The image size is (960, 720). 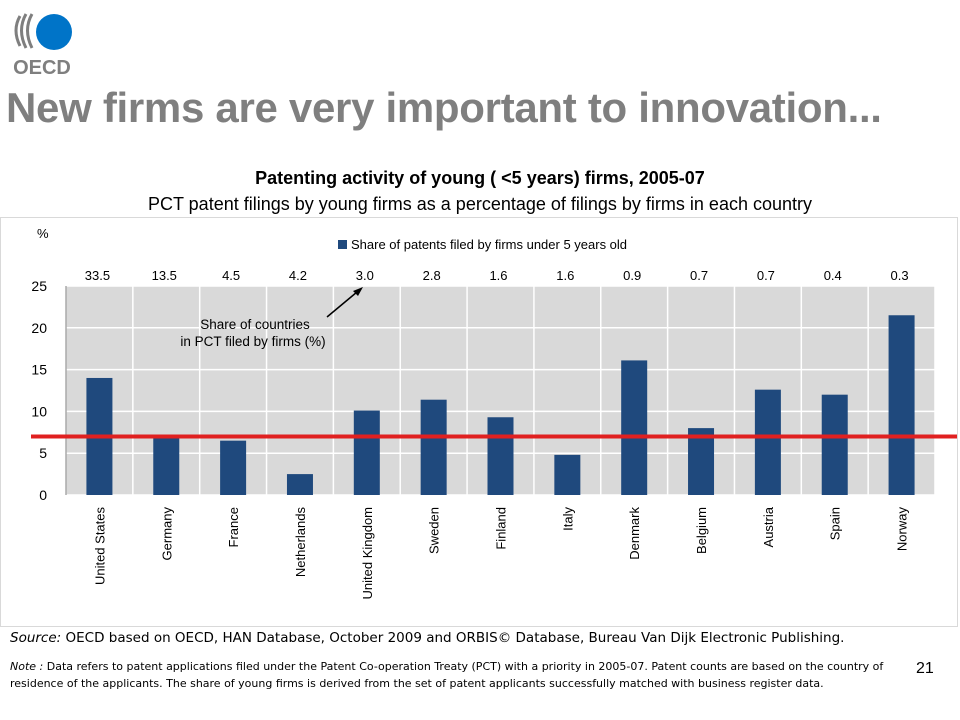 I want to click on top-value-label: 0.9, so click(x=632, y=275).